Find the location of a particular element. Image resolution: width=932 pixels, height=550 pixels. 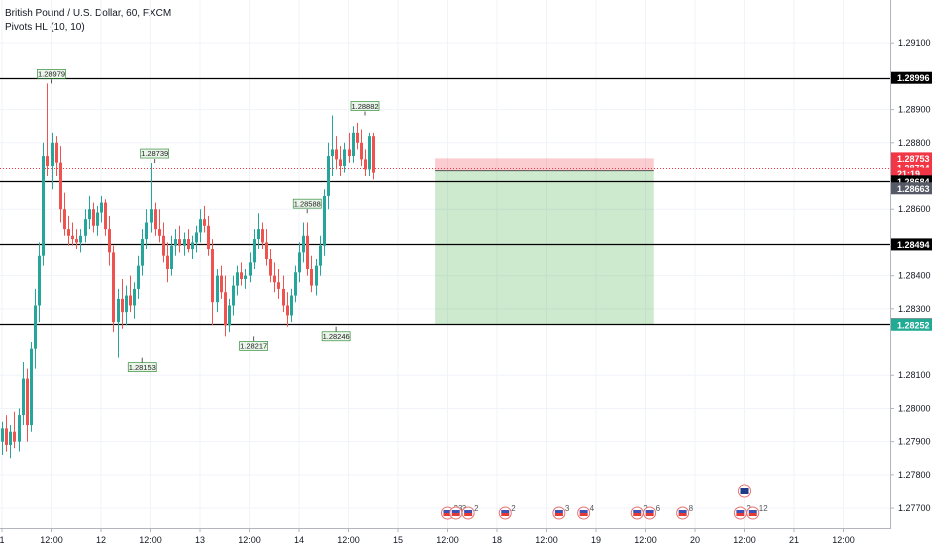

take-profit-zone is located at coordinates (544, 247).